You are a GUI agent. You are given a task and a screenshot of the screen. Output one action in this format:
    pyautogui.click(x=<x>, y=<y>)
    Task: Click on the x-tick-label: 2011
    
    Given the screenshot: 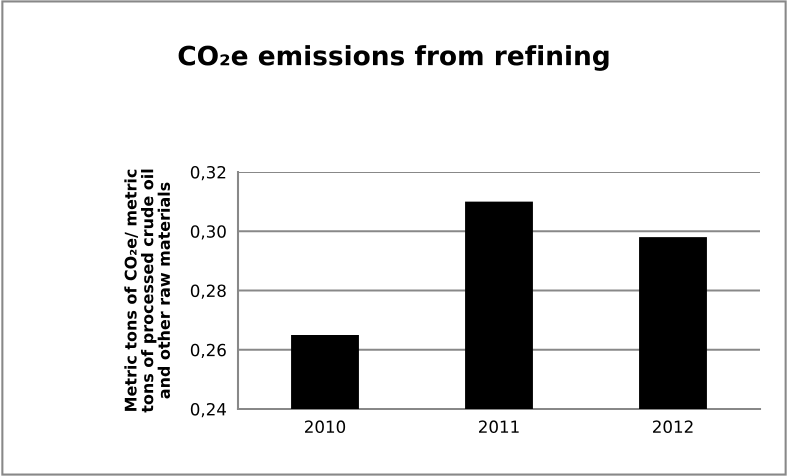 What is the action you would take?
    pyautogui.click(x=499, y=427)
    